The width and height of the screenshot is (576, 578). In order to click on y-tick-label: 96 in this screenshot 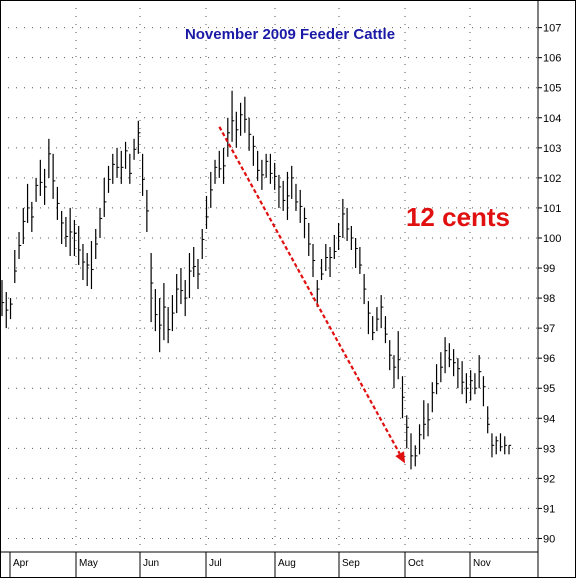, I will do `click(549, 359)`.